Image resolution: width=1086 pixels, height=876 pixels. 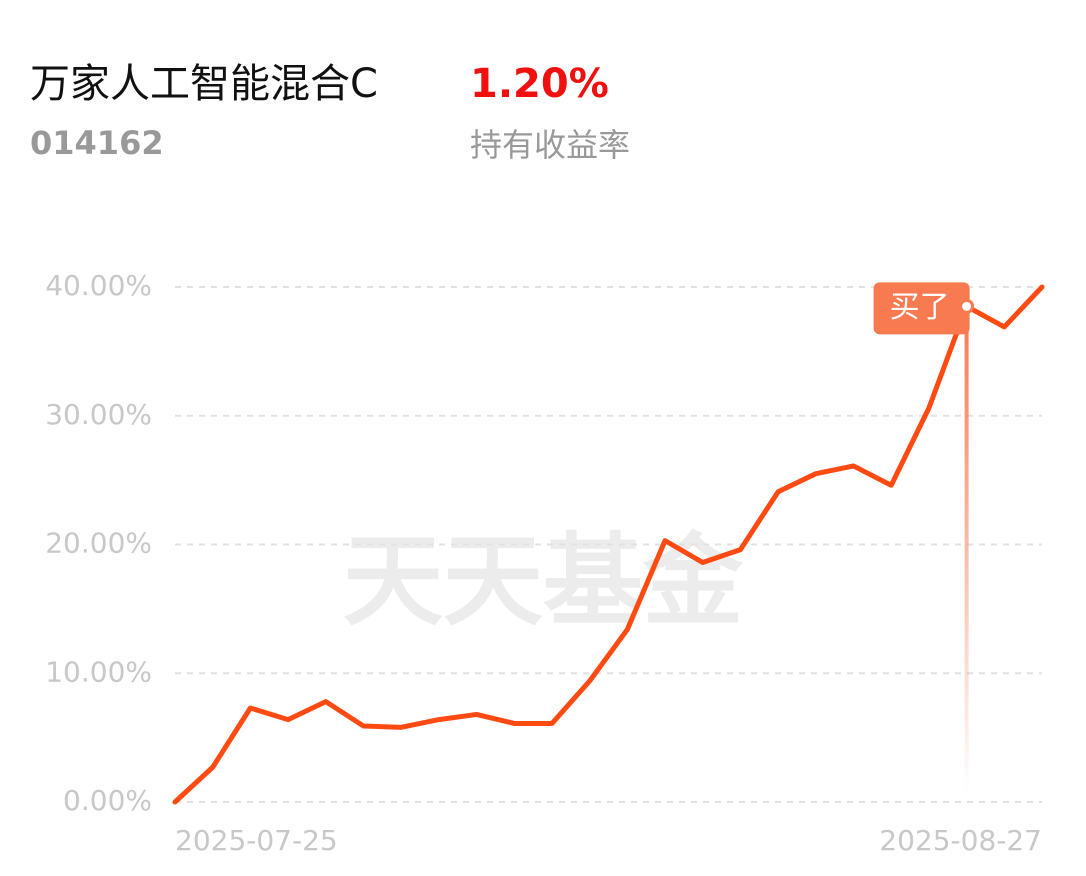 I want to click on buy-tag-text: 买了, so click(x=920, y=307).